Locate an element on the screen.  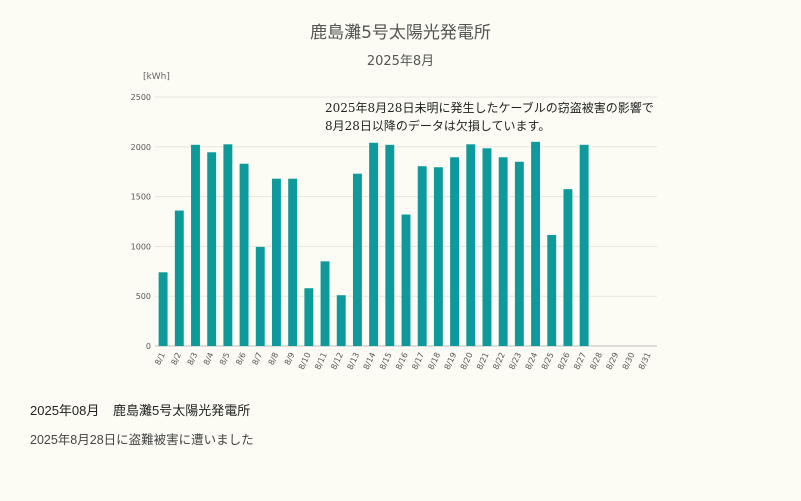
y-axis-label: [kWh] is located at coordinates (156, 77).